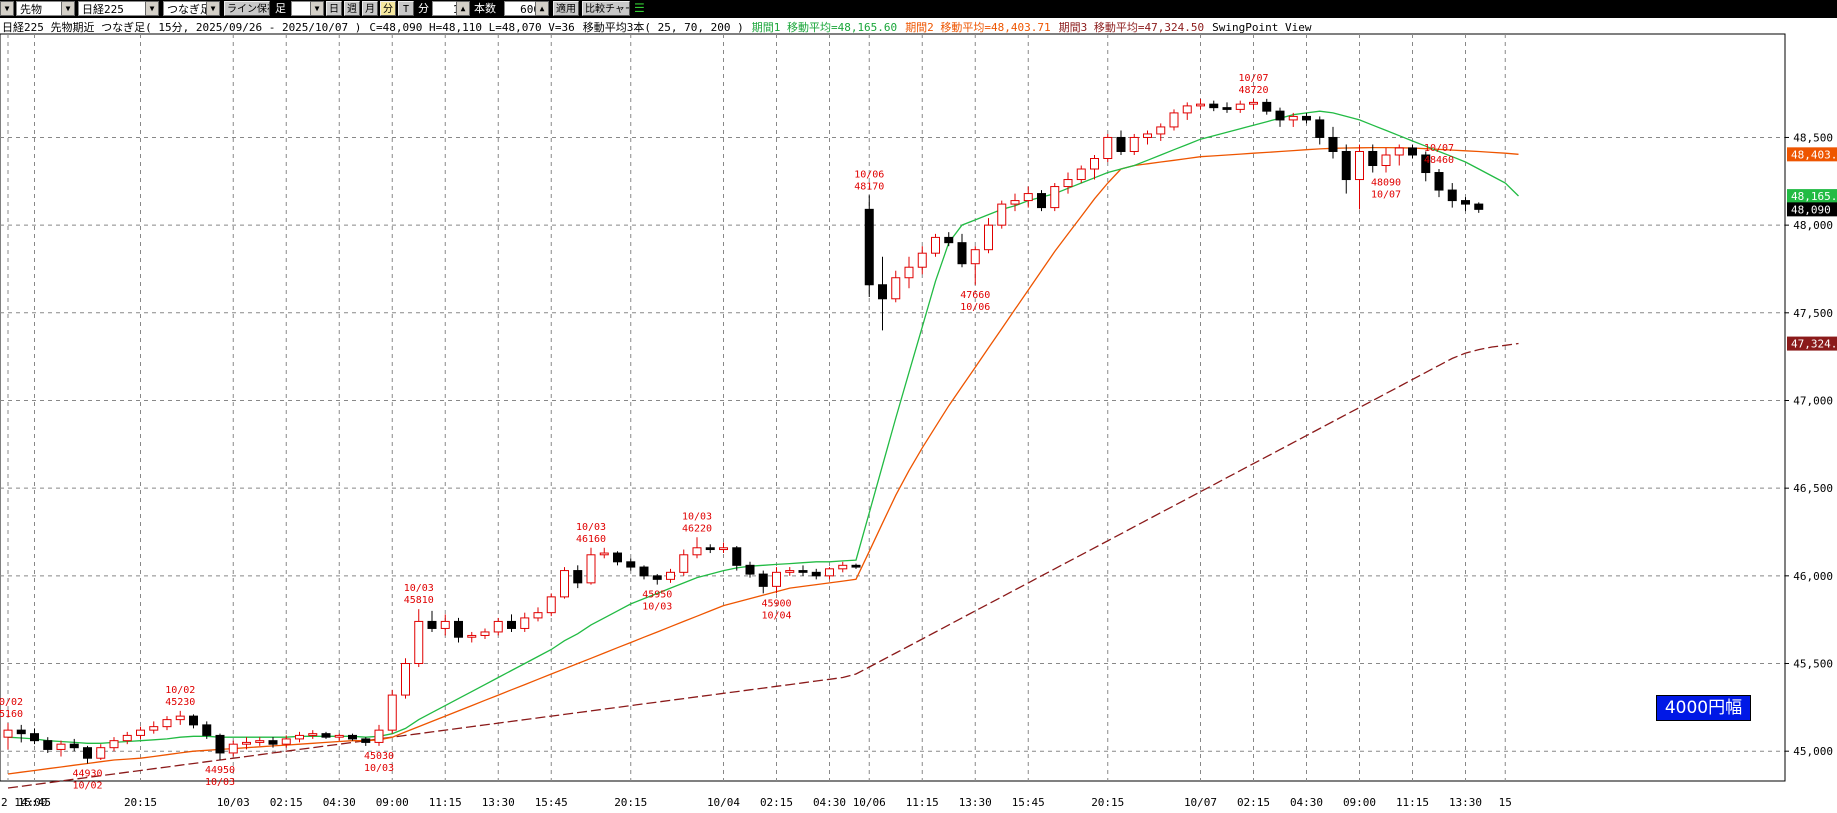 This screenshot has height=813, width=1837. Describe the element at coordinates (463, 8) in the screenshot. I see `minute-spinner-icon: ▲` at that location.